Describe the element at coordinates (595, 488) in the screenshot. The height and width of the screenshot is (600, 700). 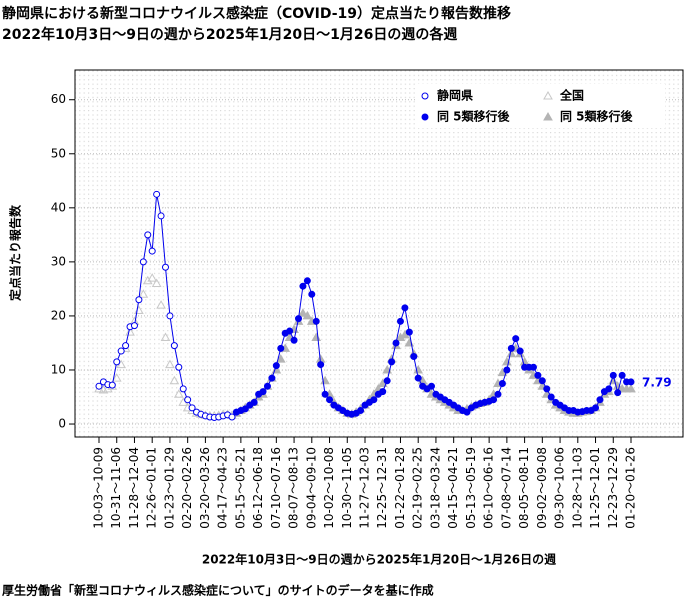
I see `x-tick-label: 11-25～12-01` at that location.